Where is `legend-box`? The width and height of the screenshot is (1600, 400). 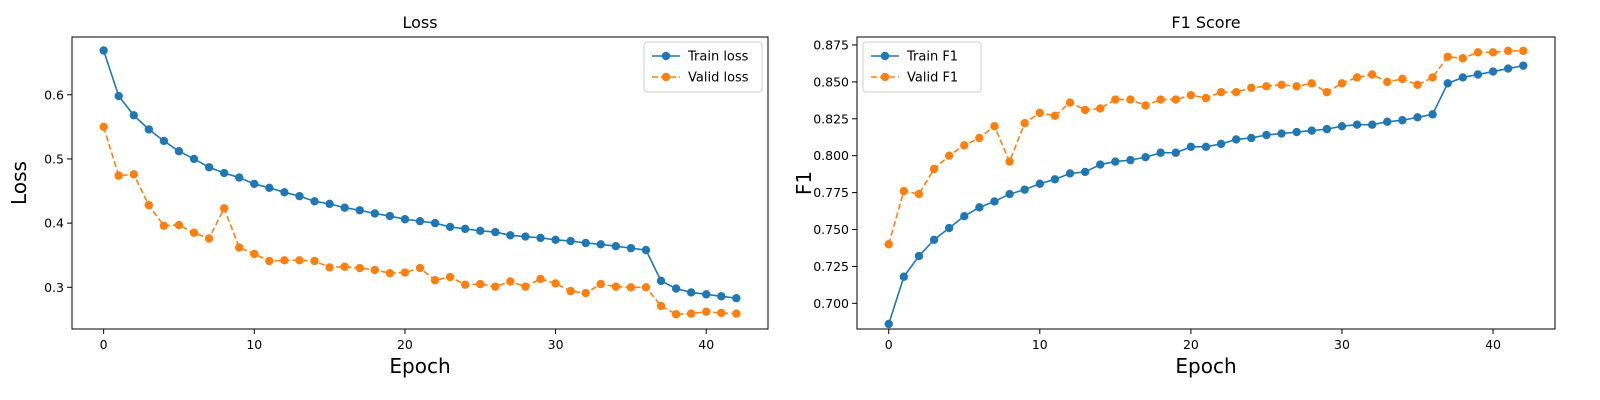 legend-box is located at coordinates (922, 67).